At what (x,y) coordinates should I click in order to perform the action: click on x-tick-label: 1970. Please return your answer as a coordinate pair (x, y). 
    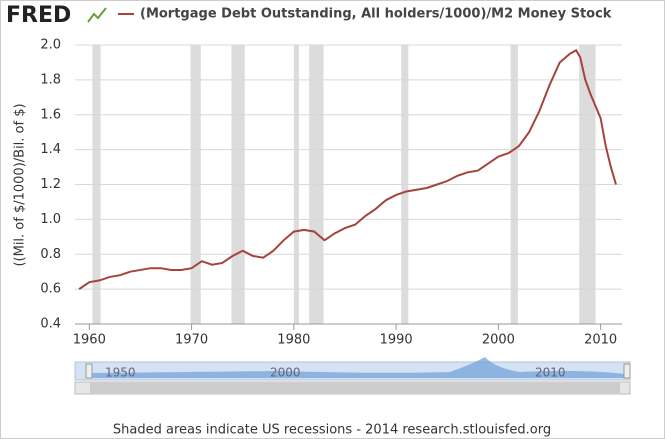
    Looking at the image, I should click on (191, 340).